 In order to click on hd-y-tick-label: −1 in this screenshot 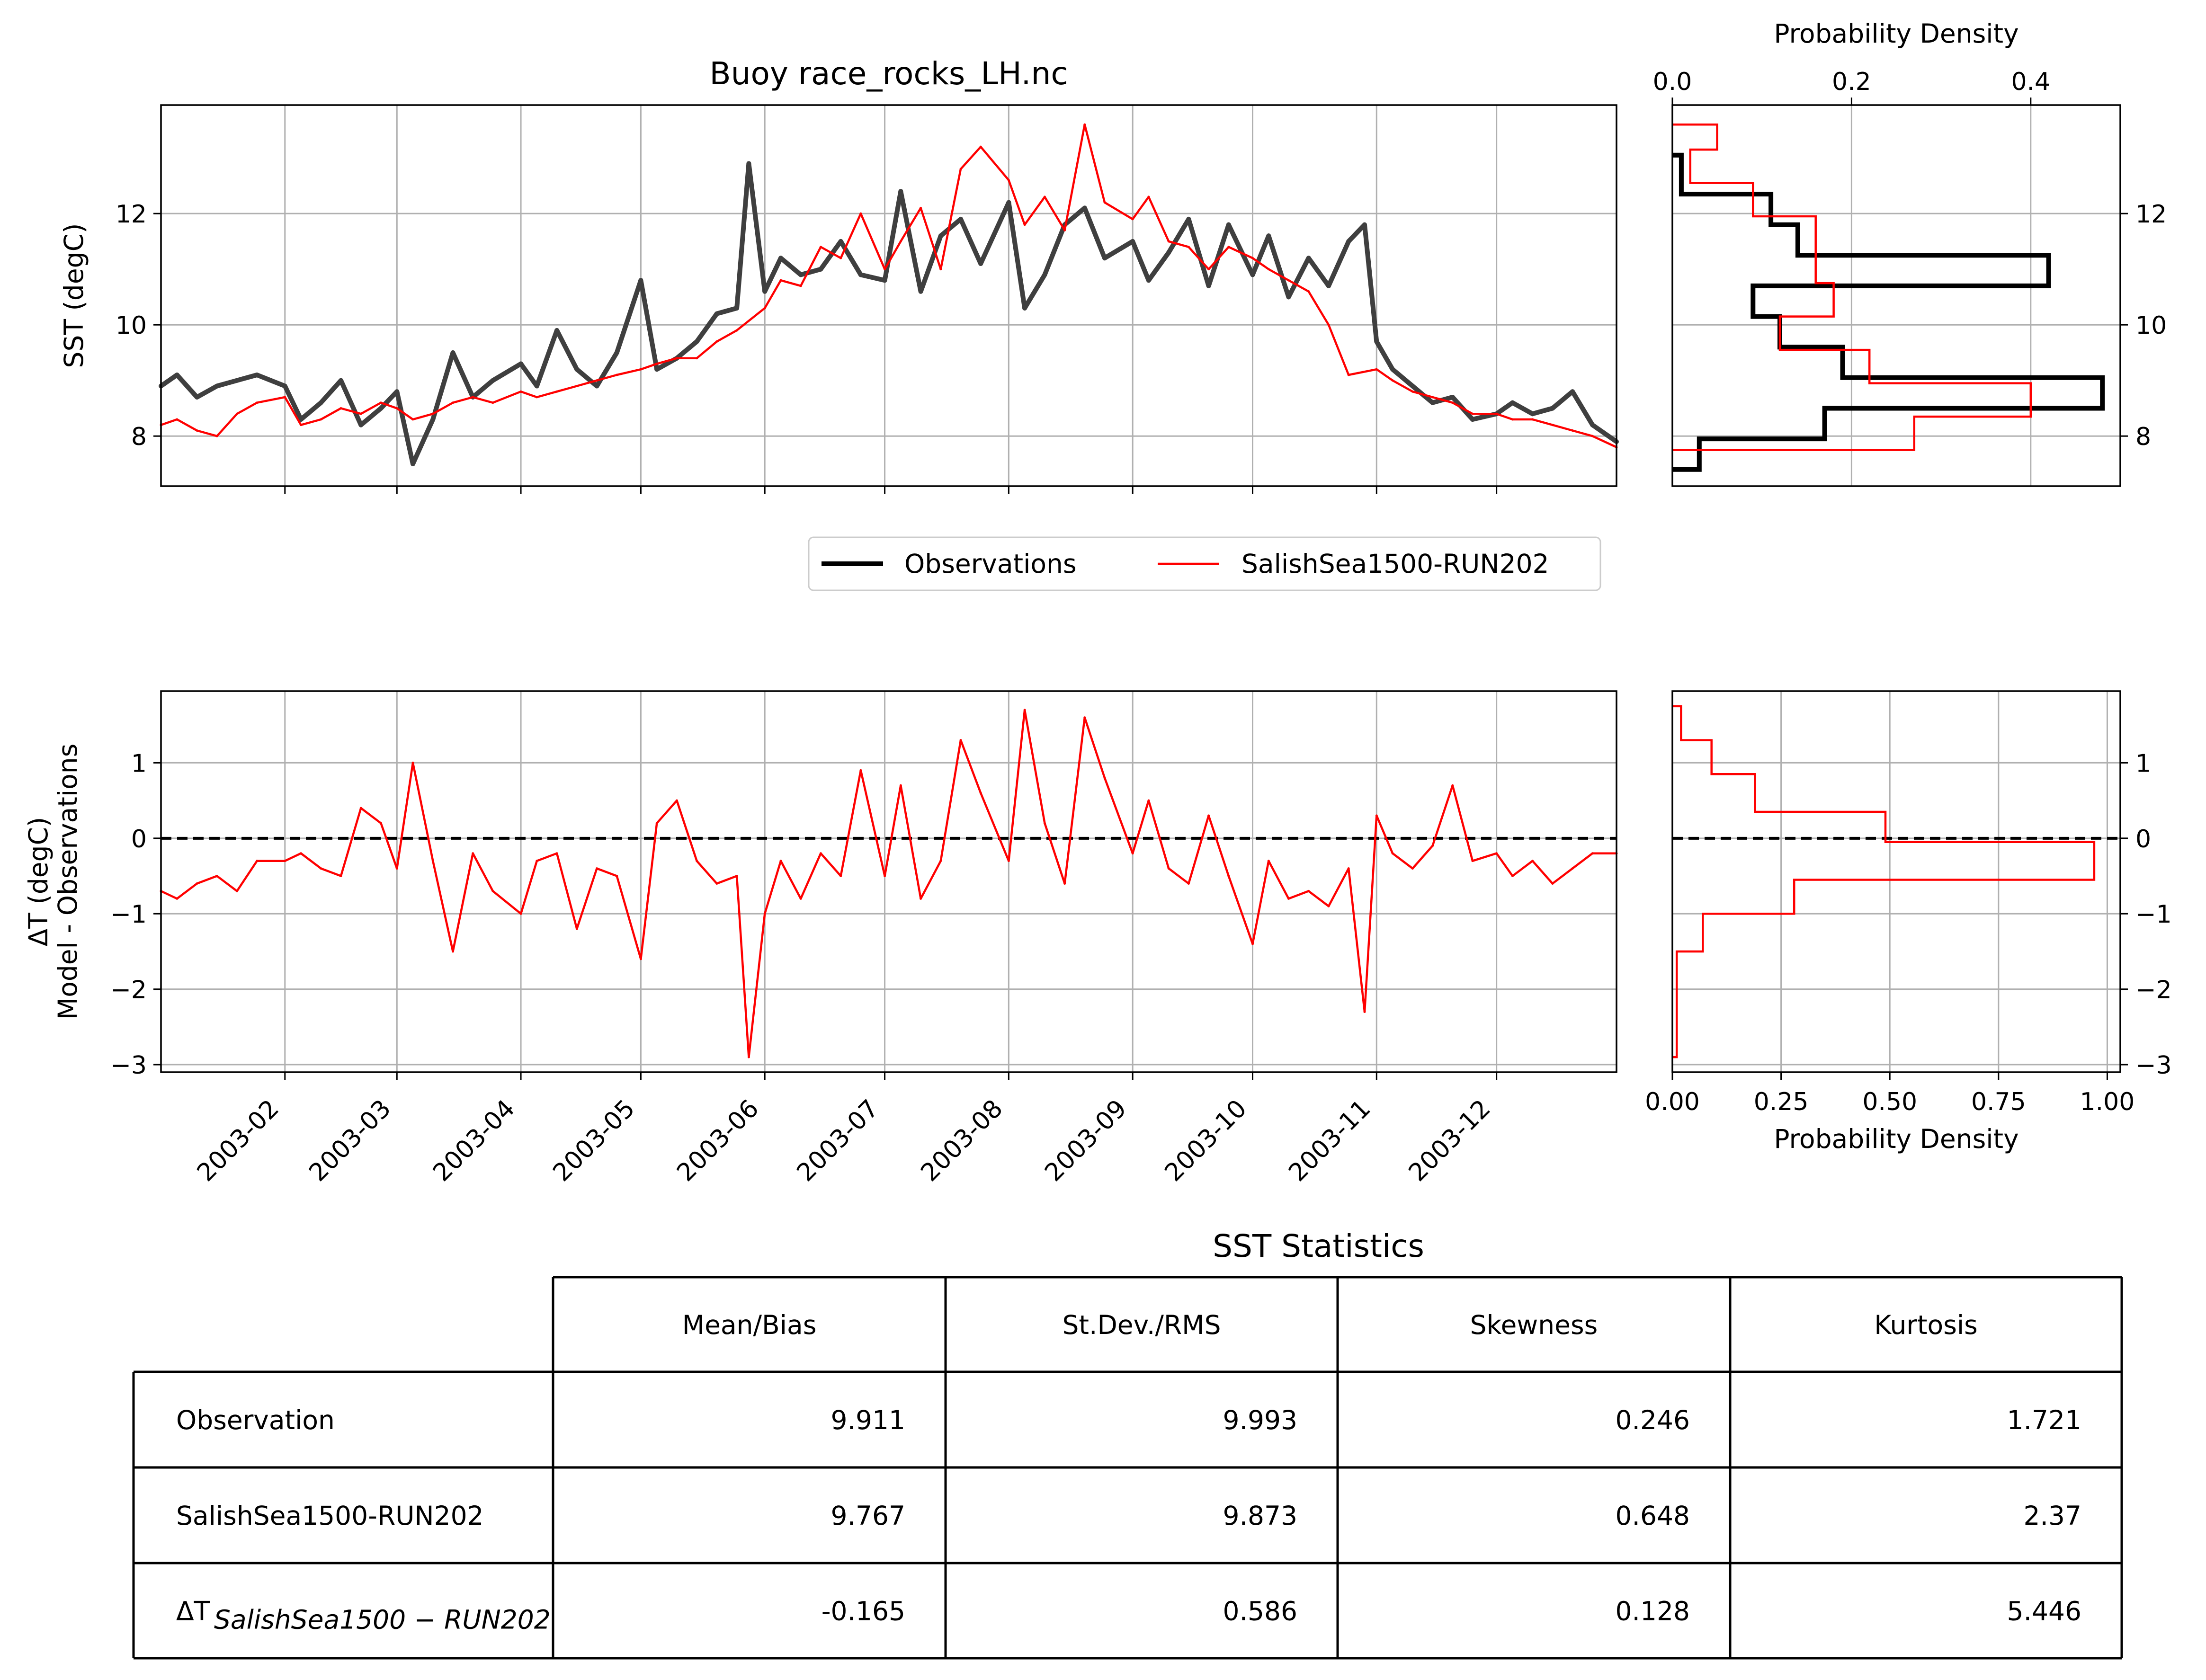, I will do `click(2153, 914)`.